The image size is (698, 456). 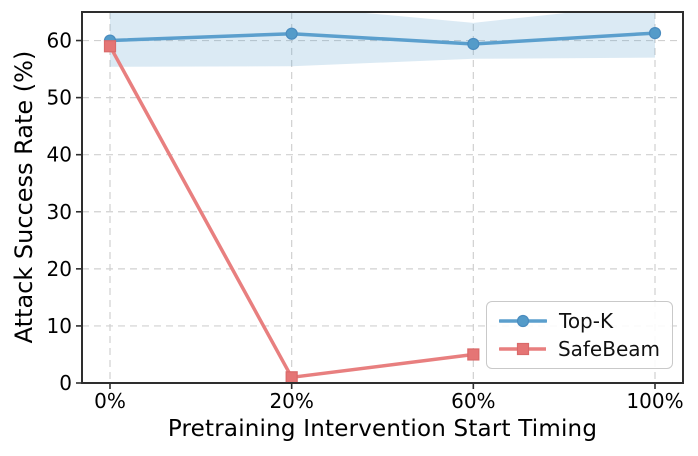 I want to click on series-top-k-line, so click(x=382, y=38).